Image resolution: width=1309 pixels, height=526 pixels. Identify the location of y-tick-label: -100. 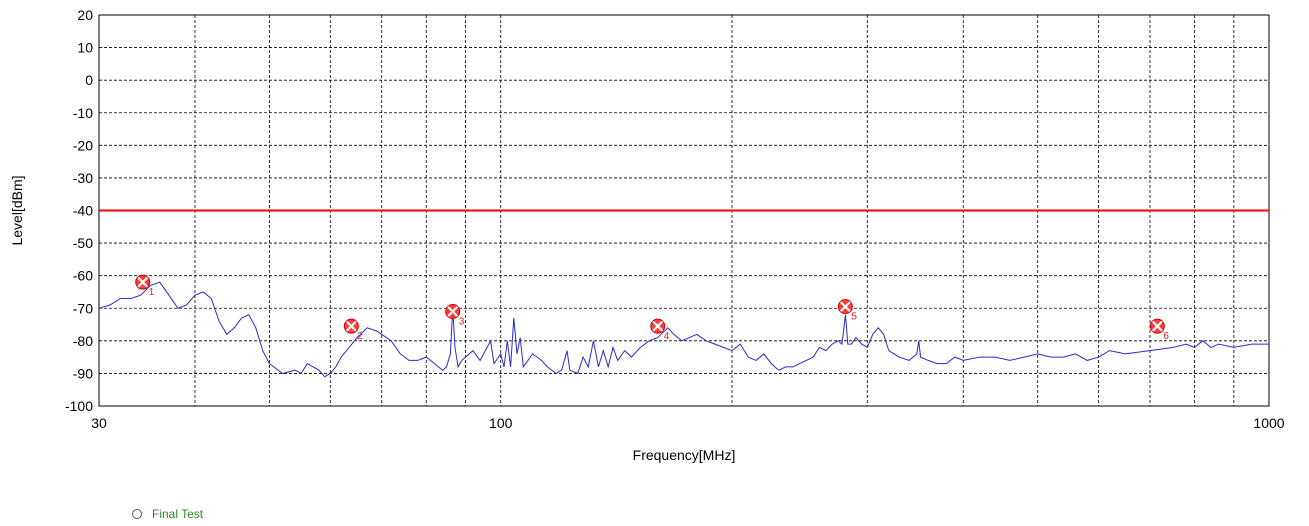
(79, 406).